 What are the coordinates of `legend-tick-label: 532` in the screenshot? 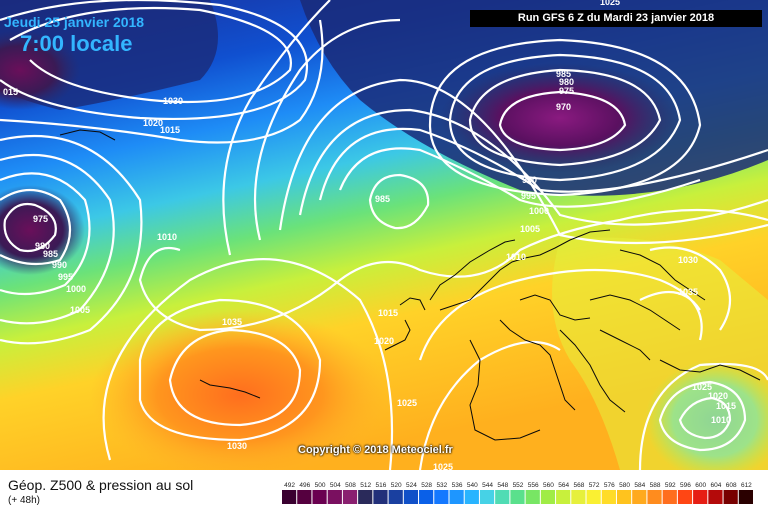 It's located at (441, 485).